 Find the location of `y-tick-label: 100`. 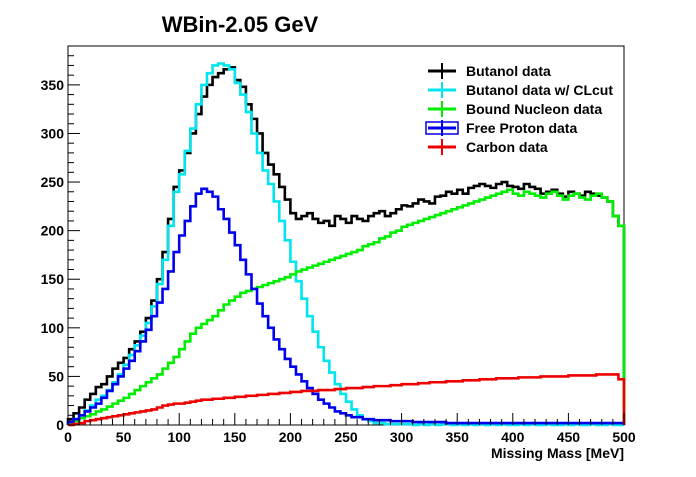

y-tick-label: 100 is located at coordinates (53, 328).